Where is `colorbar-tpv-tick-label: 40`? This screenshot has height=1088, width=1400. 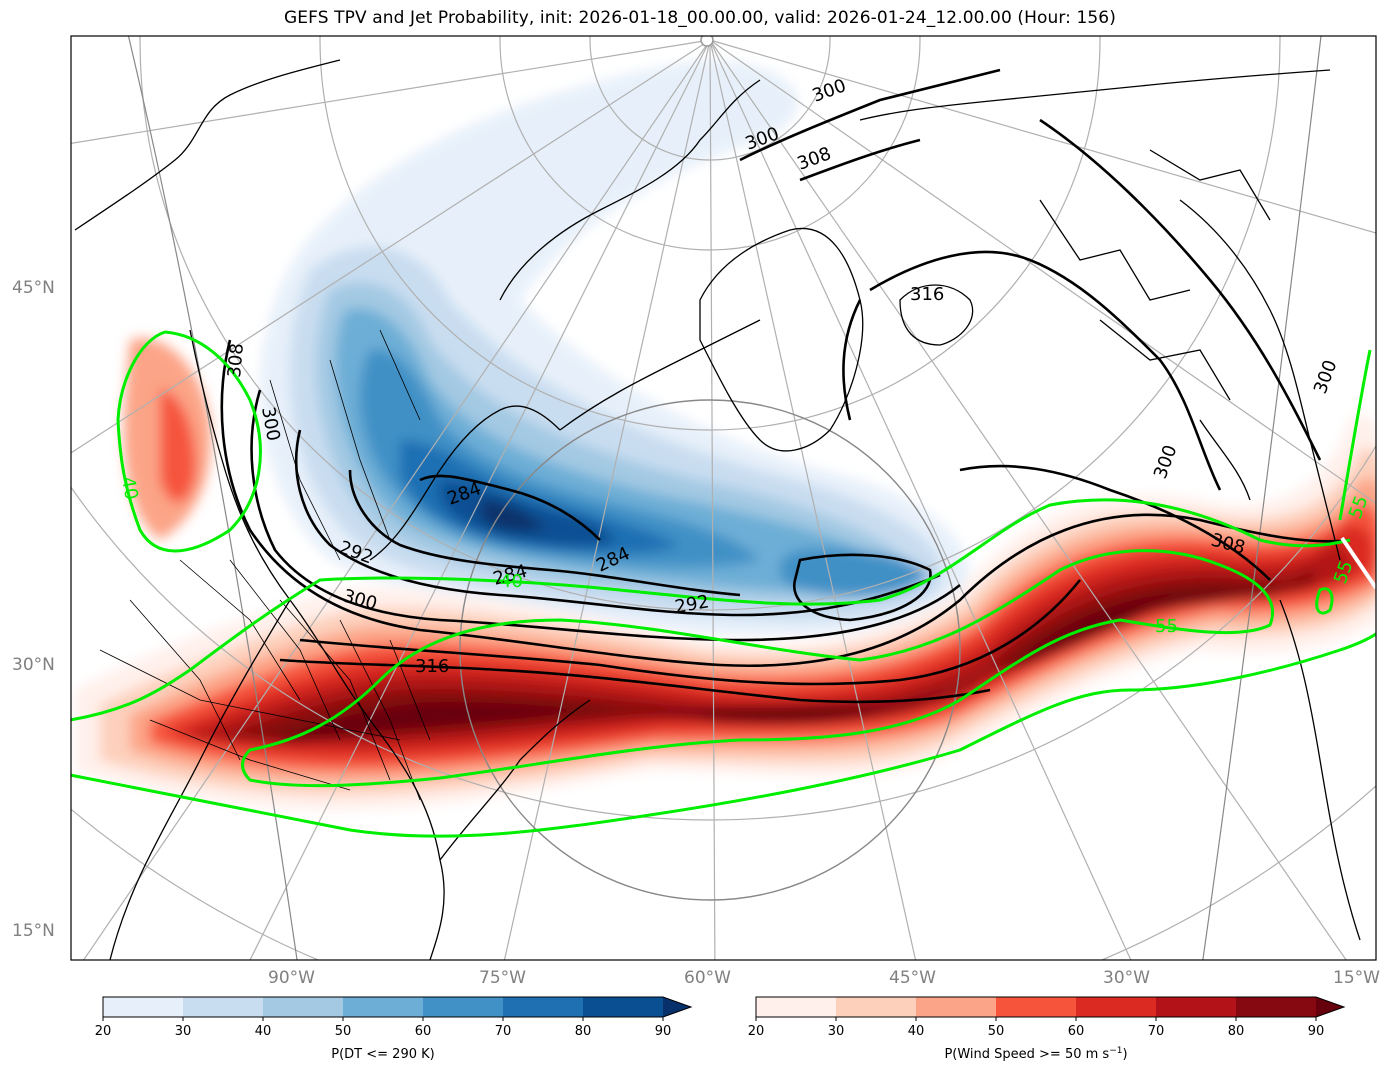
colorbar-tpv-tick-label: 40 is located at coordinates (263, 1031).